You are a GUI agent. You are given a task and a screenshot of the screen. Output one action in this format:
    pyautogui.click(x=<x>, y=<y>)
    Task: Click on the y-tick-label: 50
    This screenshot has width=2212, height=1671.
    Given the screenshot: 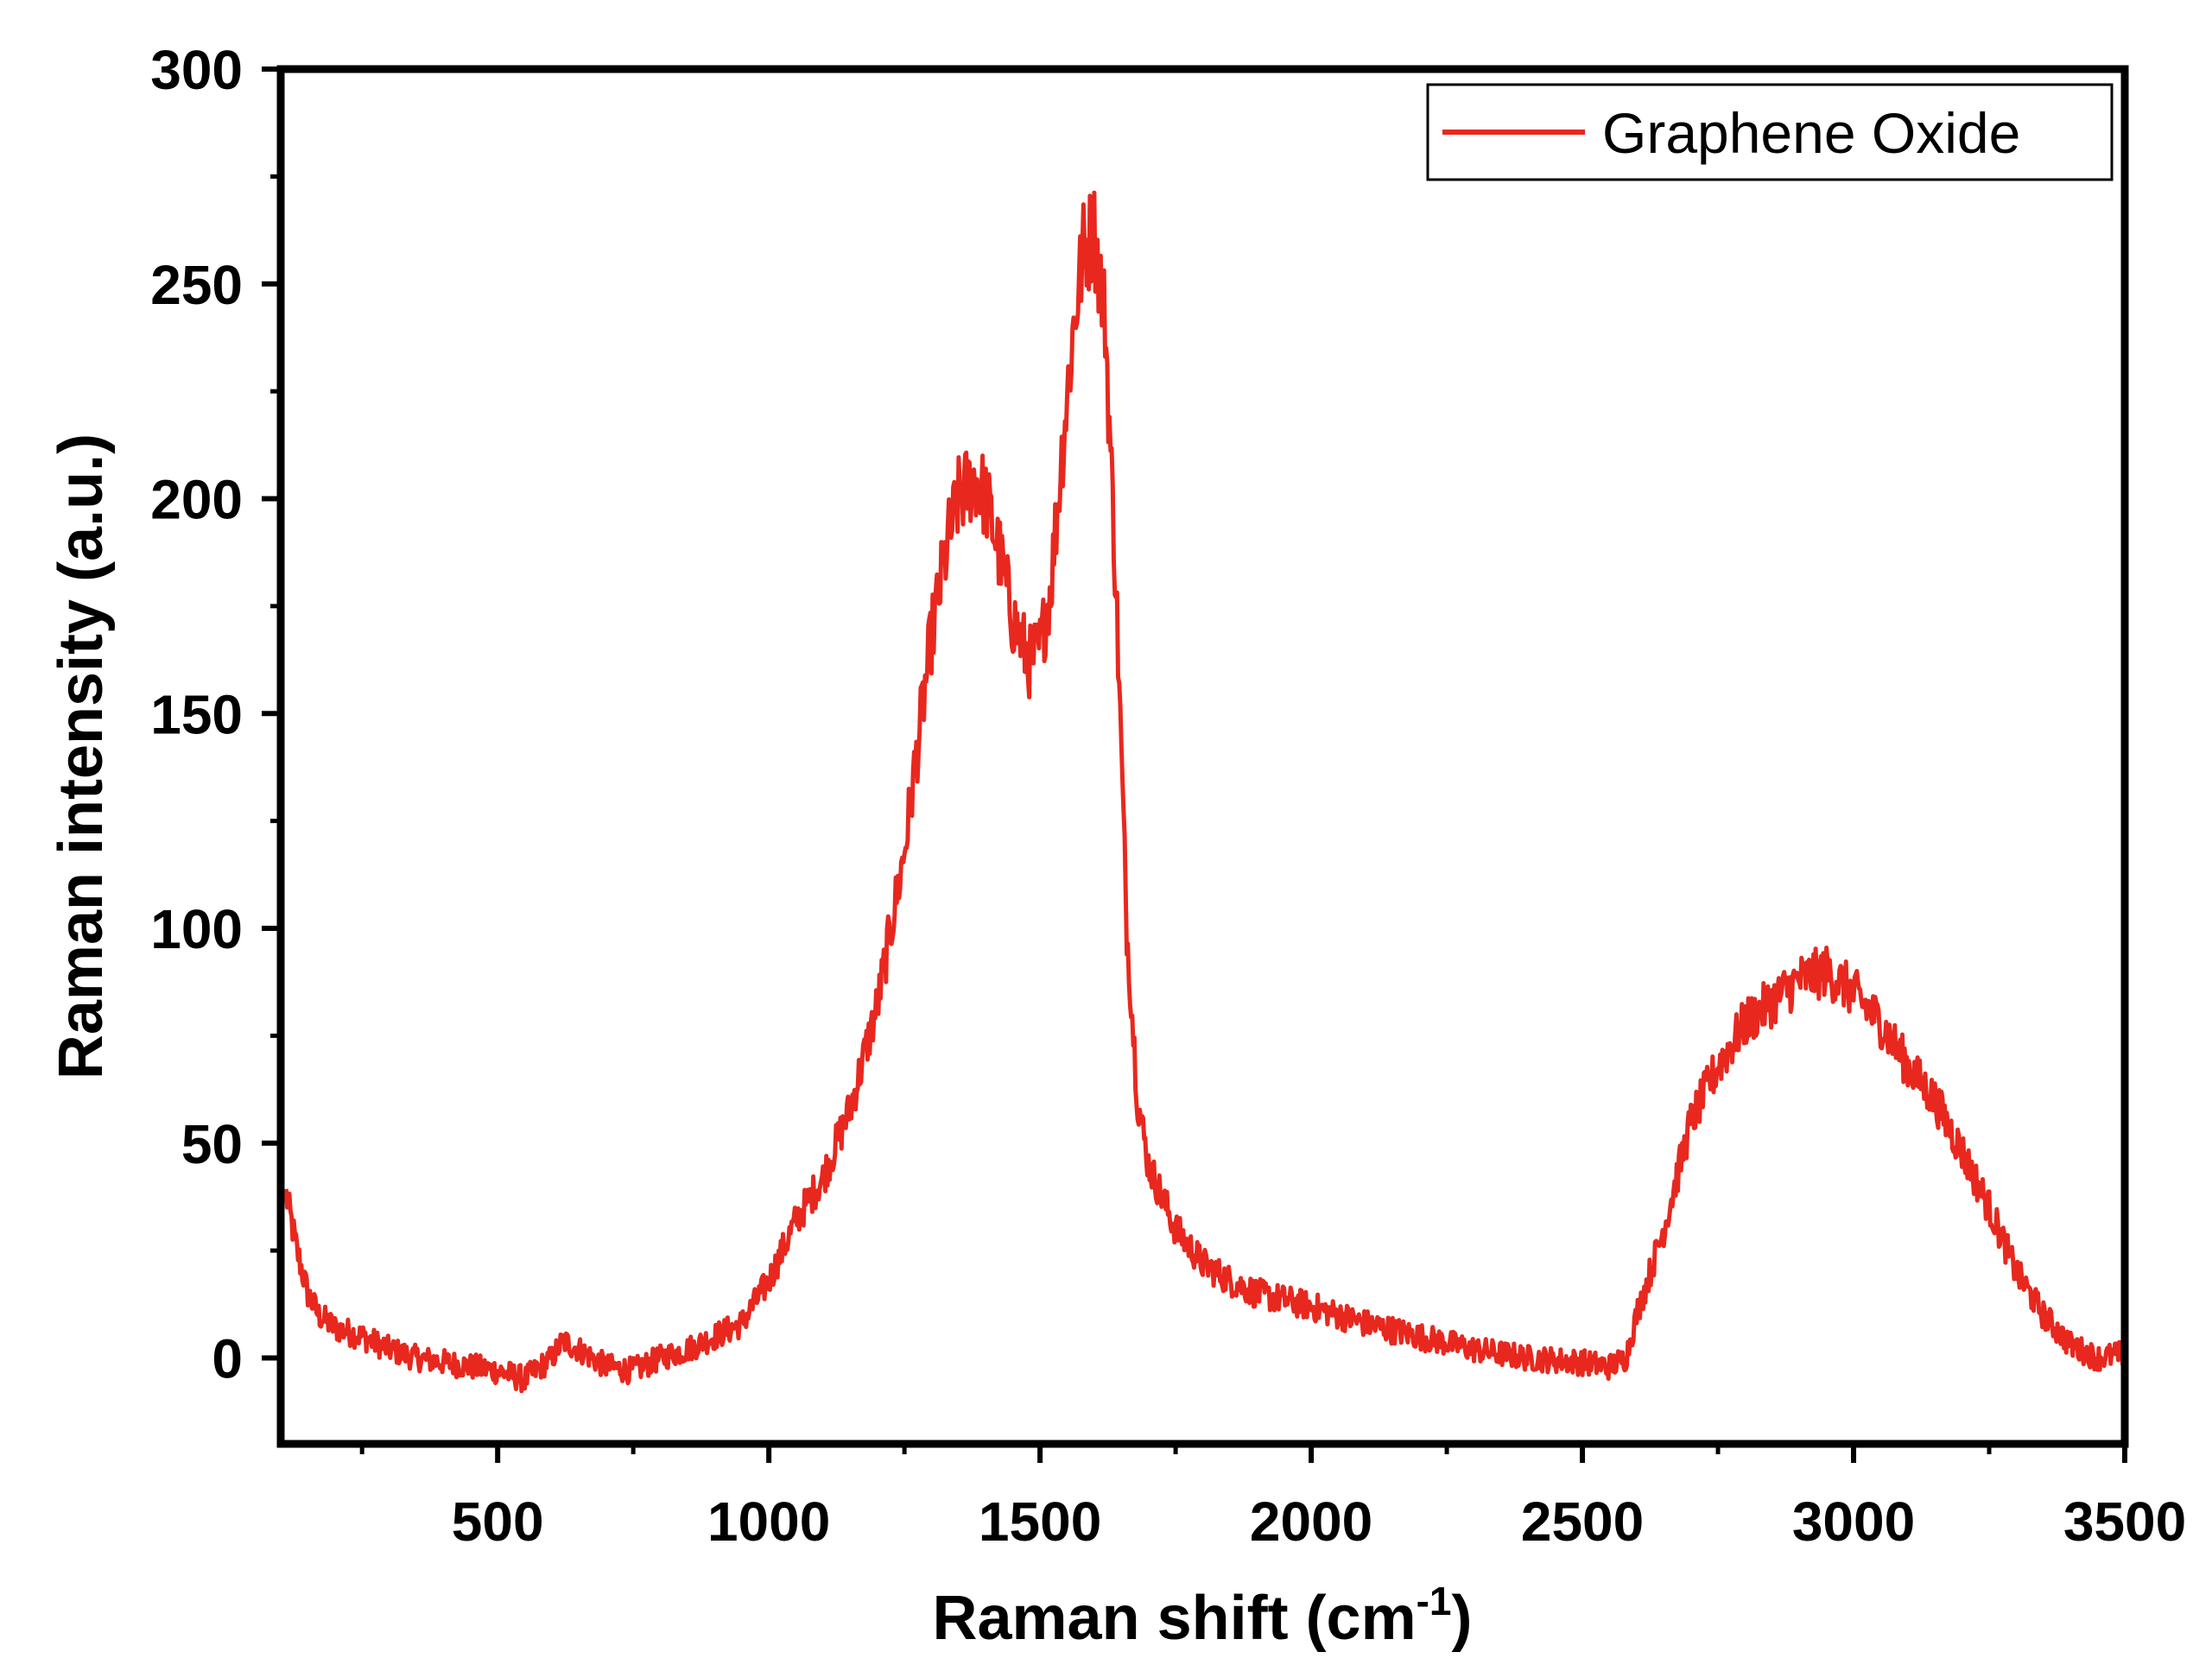 What is the action you would take?
    pyautogui.click(x=212, y=1144)
    